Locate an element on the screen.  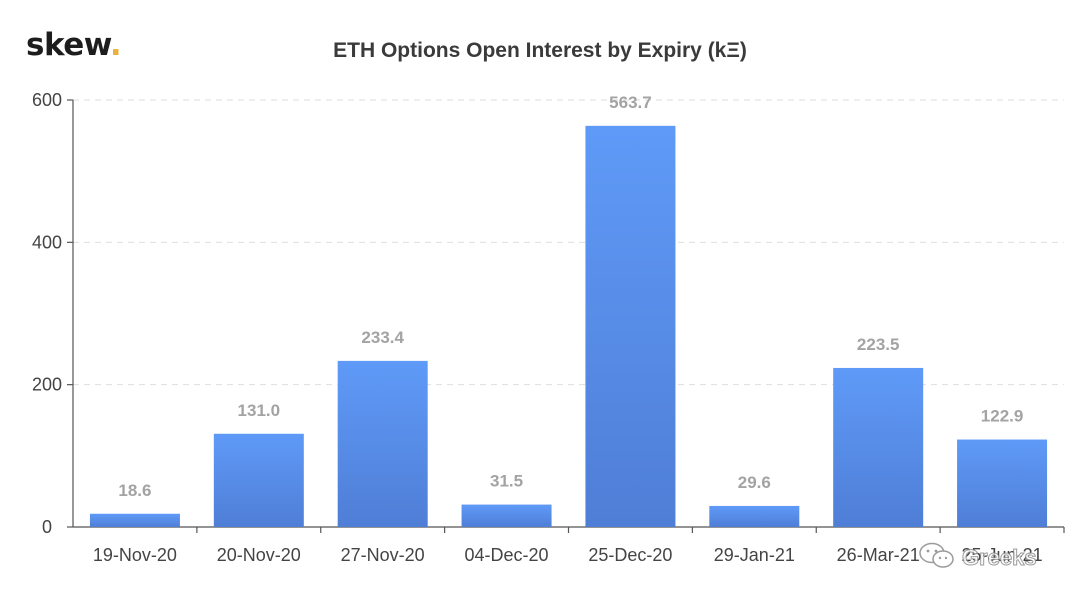
y-tick-label: 200 is located at coordinates (47, 385).